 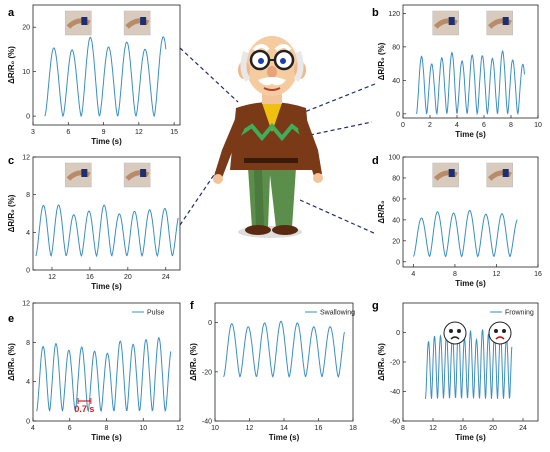 I want to click on y-tick-label-d-4: 80, so click(x=396, y=178).